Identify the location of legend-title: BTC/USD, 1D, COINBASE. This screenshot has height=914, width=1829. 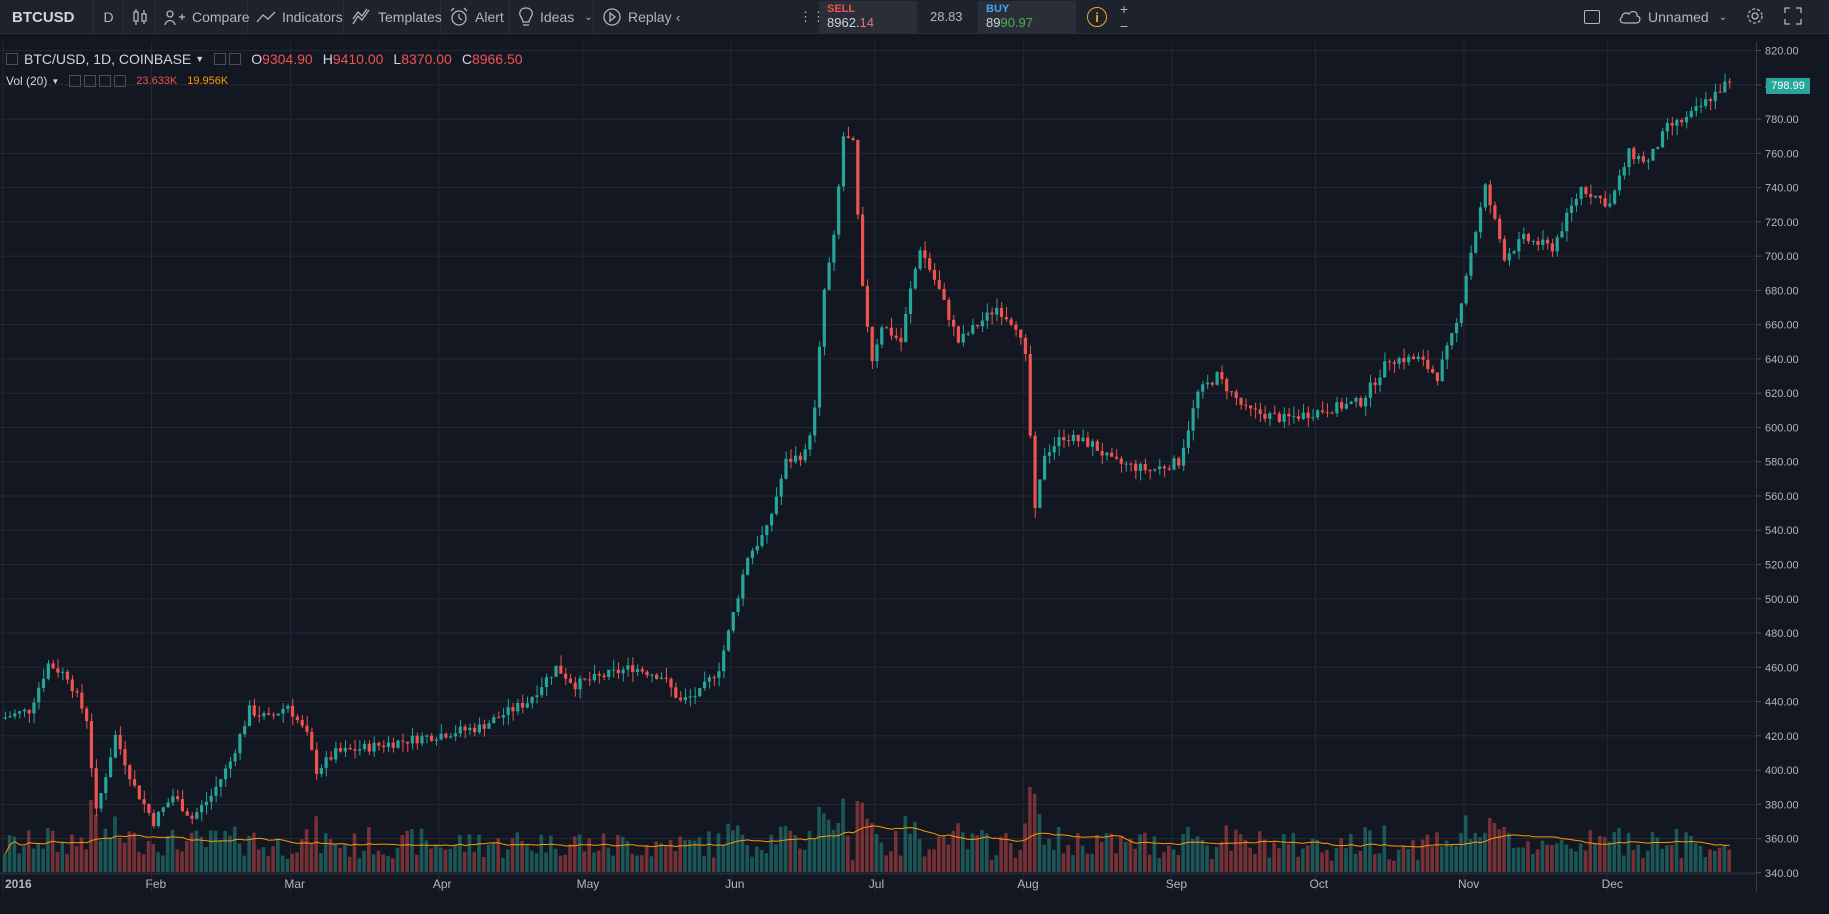
(108, 59).